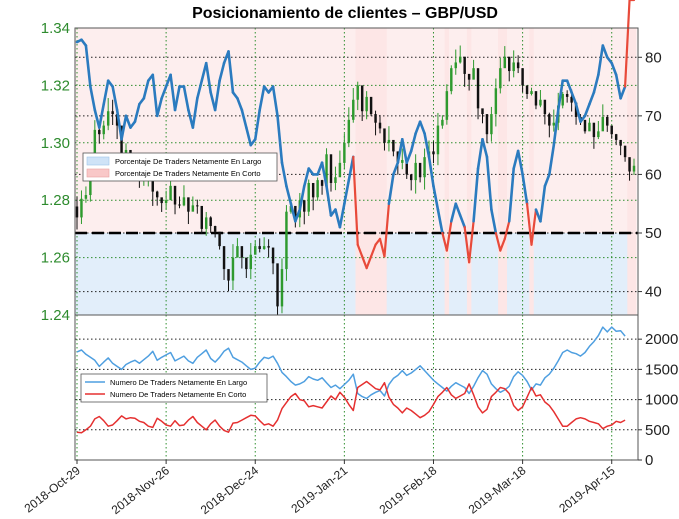  Describe the element at coordinates (649, 460) in the screenshot. I see `count-tick-label: 0` at that location.